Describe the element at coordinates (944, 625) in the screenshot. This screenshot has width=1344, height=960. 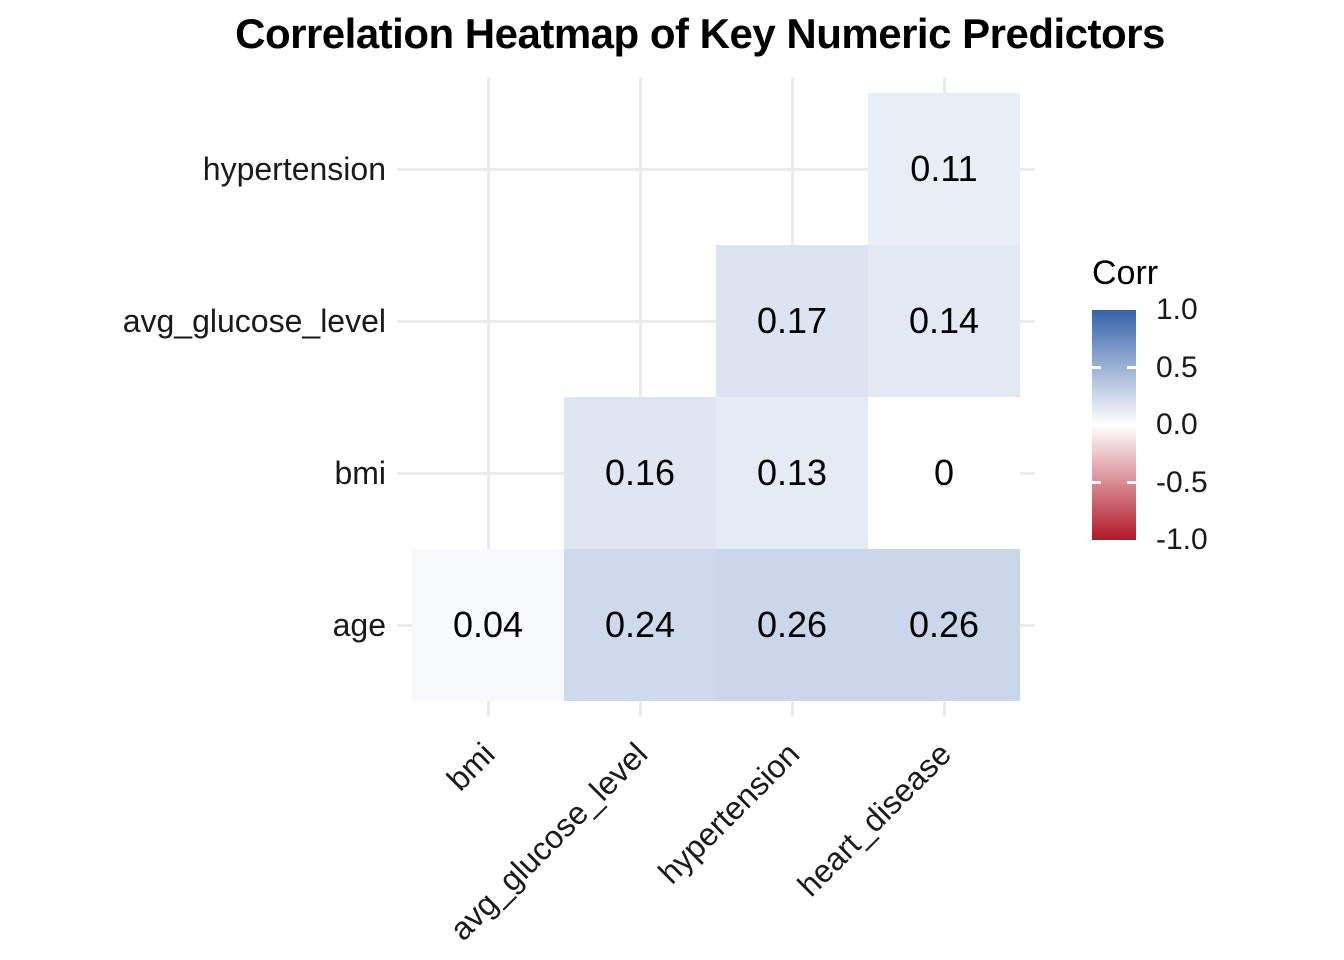
I see `heatmap-cell-age-heart_disease: 0.26` at that location.